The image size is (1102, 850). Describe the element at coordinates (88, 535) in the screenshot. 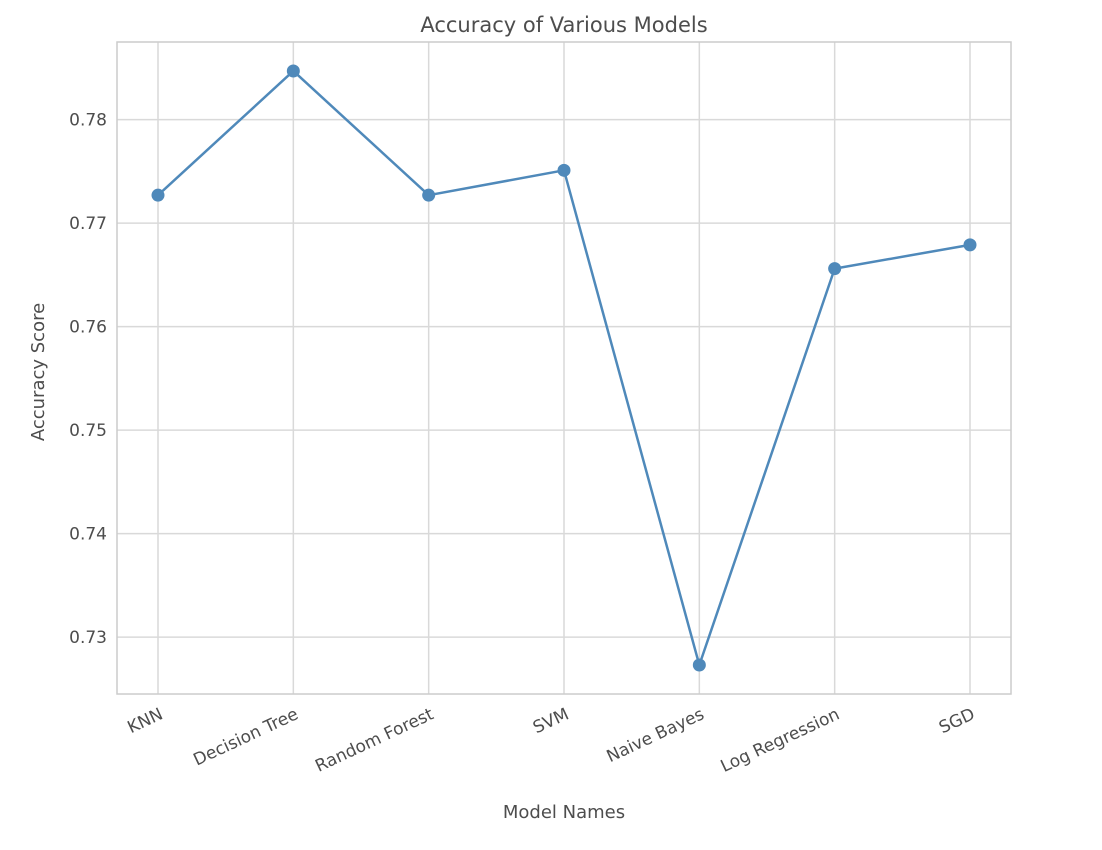

I see `y-tick-label: 0.74` at that location.